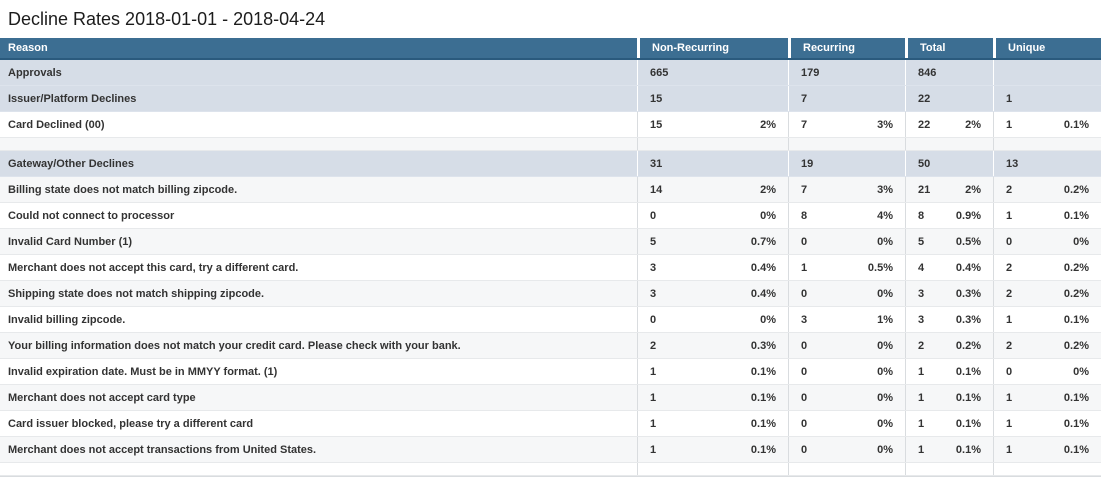 This screenshot has width=1101, height=477. Describe the element at coordinates (968, 345) in the screenshot. I see `total-percent: 0.2%` at that location.